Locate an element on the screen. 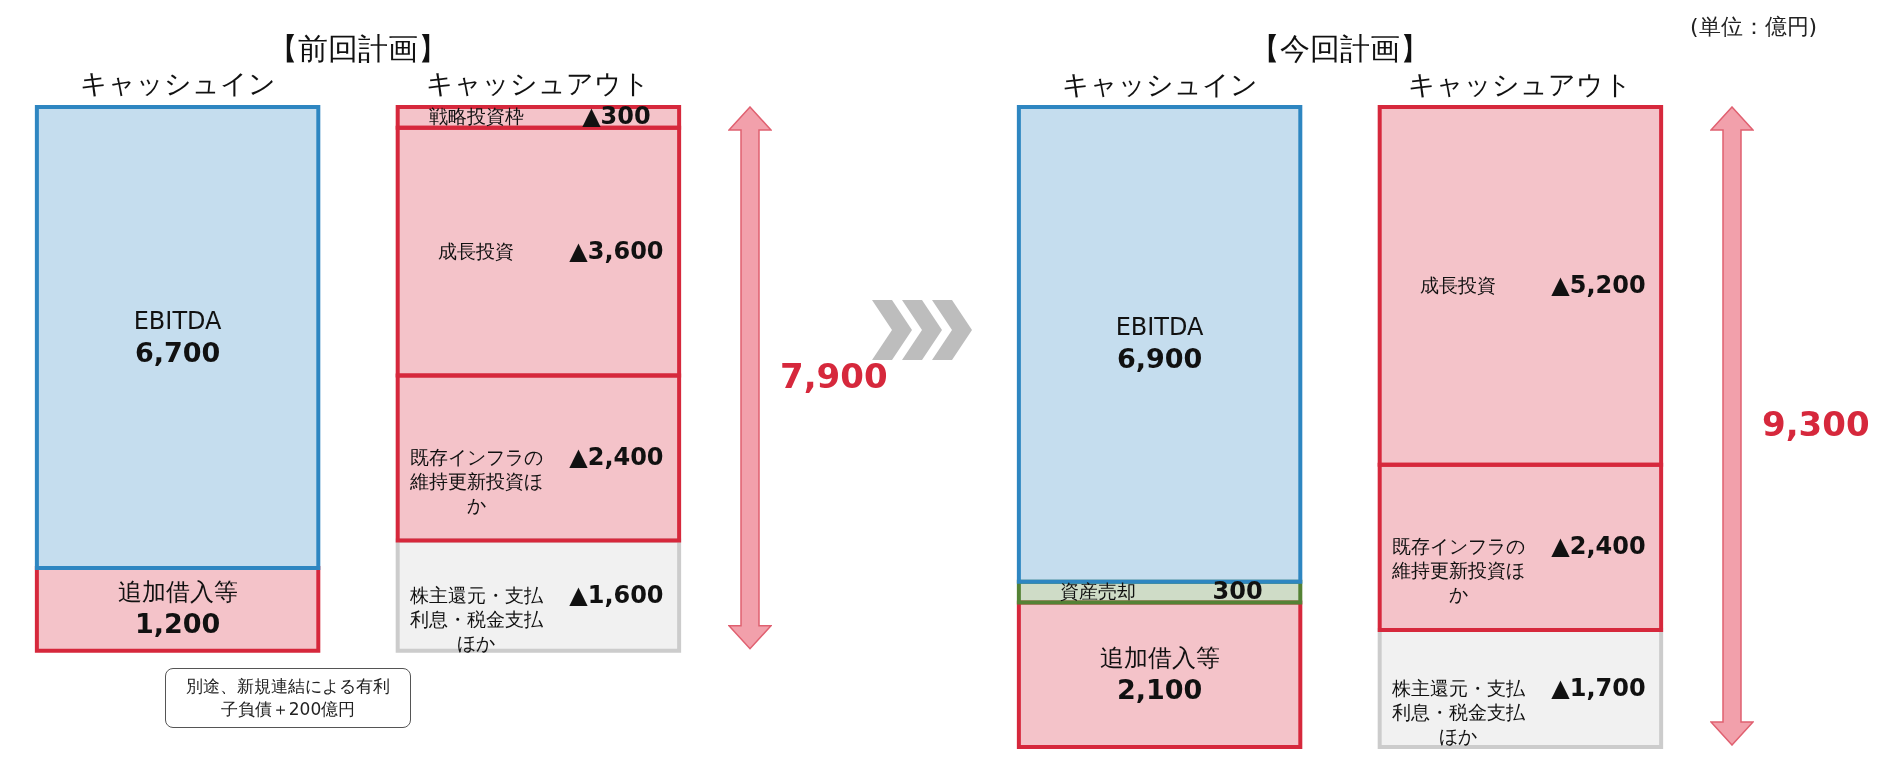 The image size is (1893, 779). data-label: ▲1,600 is located at coordinates (616, 594).